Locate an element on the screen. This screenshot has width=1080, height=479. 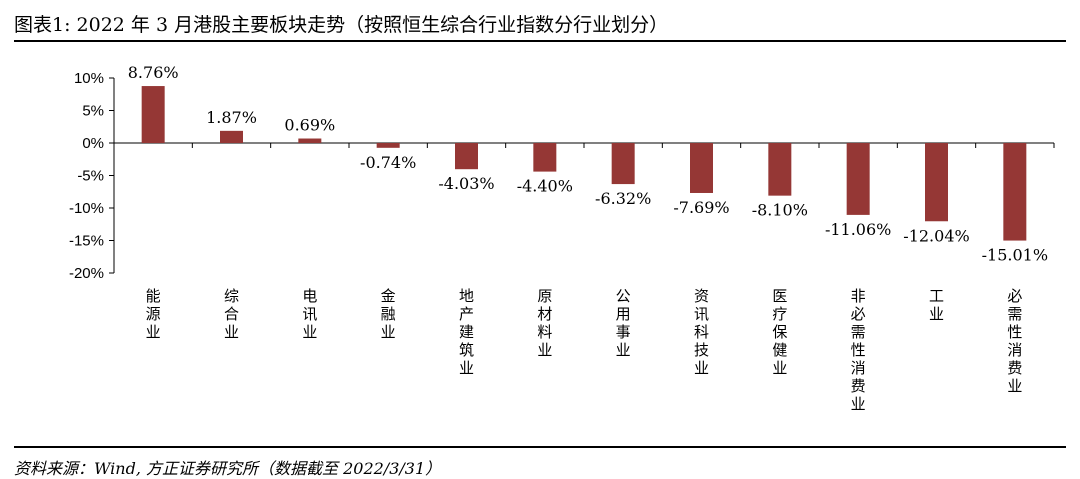
category-label: 金融业 is located at coordinates (388, 314).